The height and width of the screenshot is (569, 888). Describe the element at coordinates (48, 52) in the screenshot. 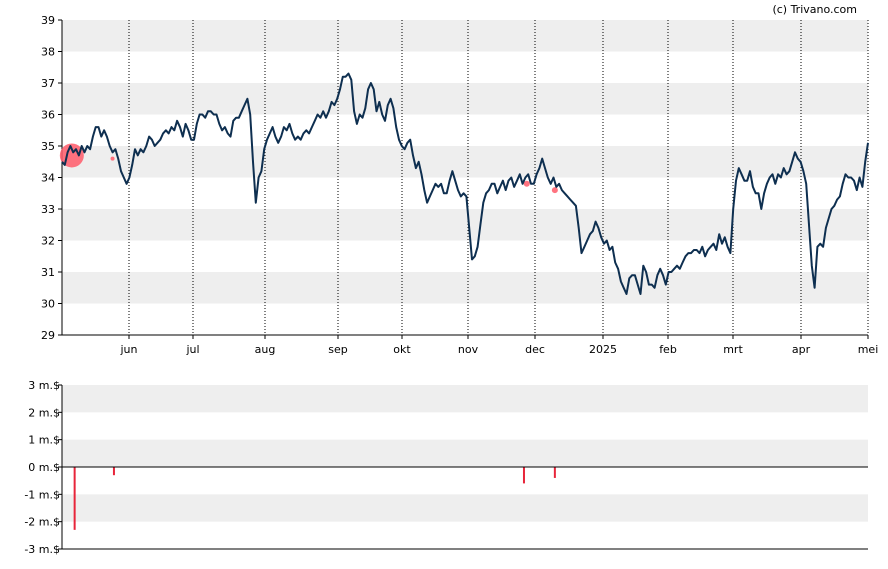

I see `price-y-tick-label: 38` at that location.